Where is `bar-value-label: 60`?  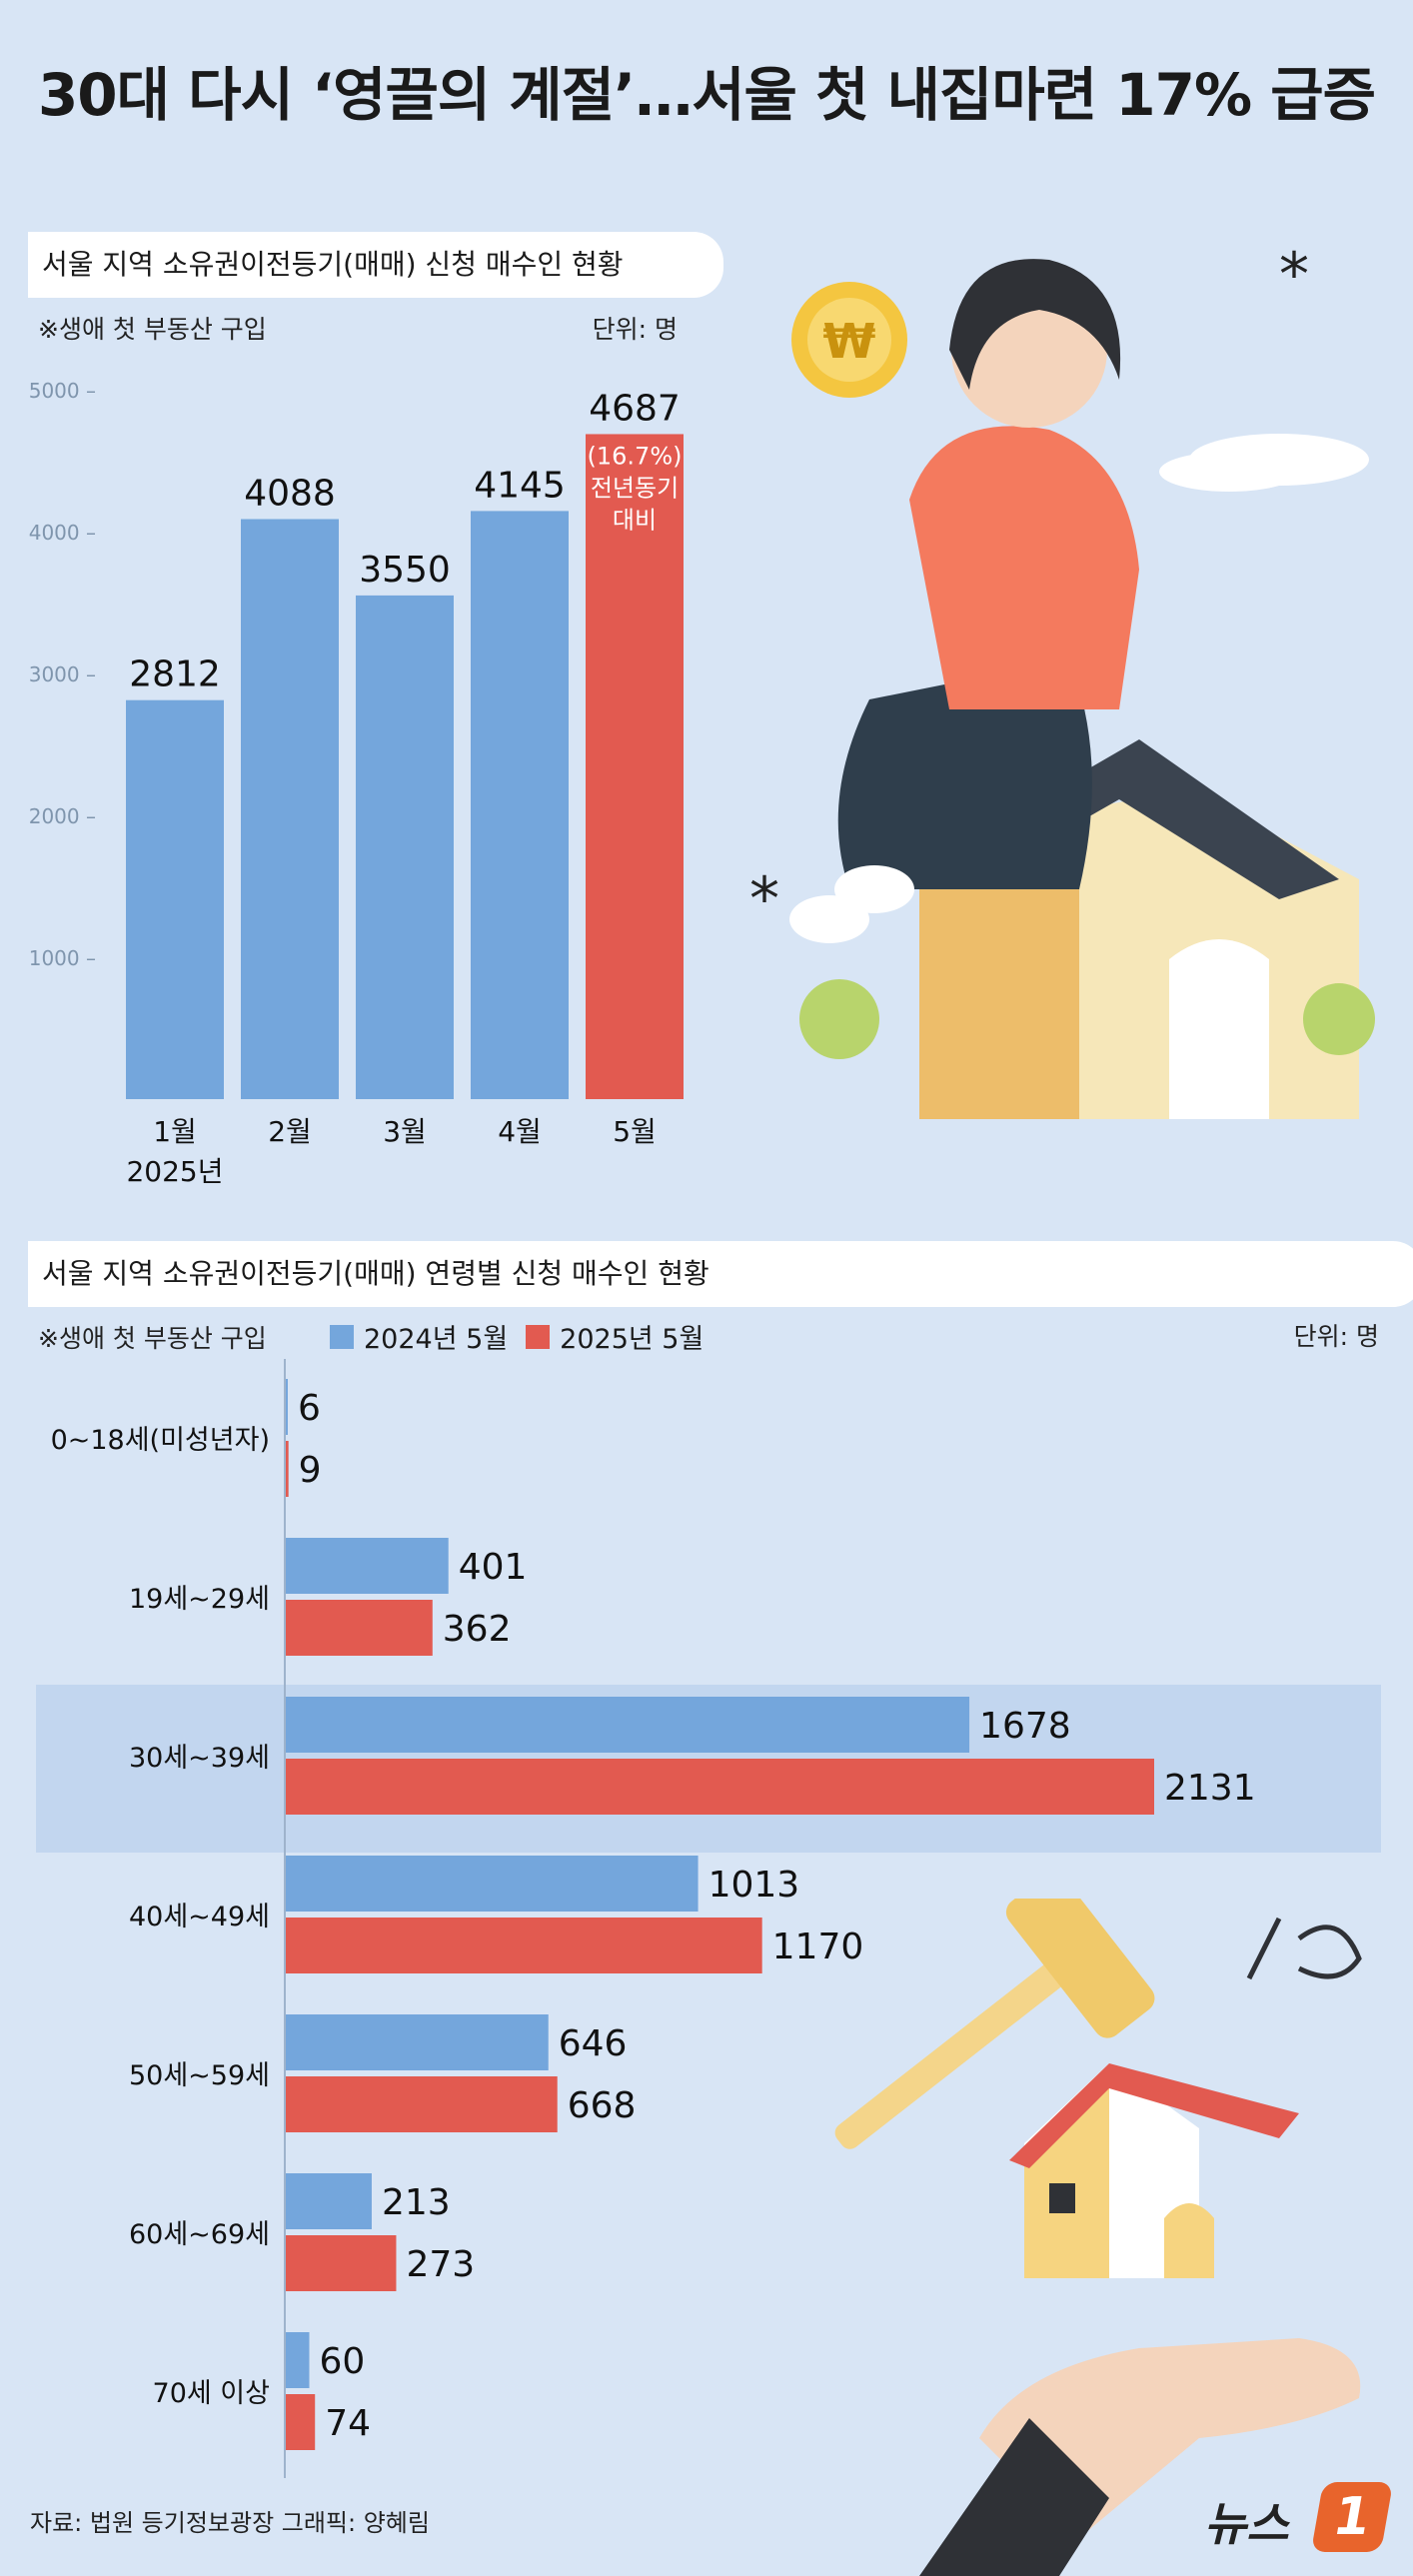 bar-value-label: 60 is located at coordinates (342, 2361).